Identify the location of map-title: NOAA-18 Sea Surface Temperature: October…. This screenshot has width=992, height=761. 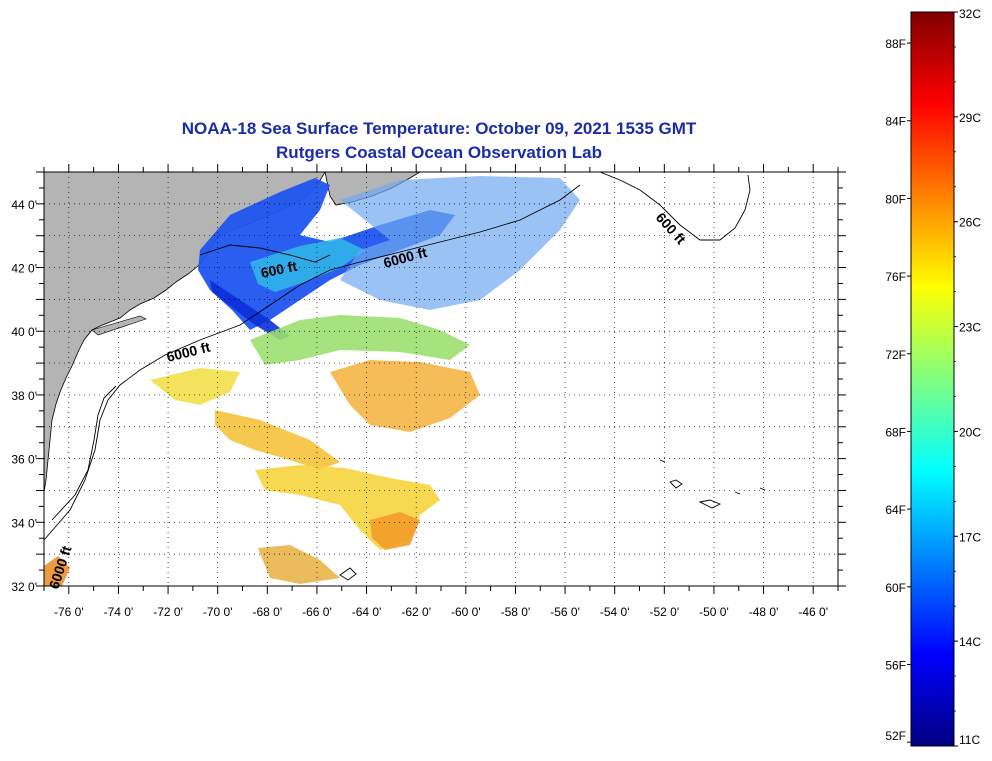
(439, 128).